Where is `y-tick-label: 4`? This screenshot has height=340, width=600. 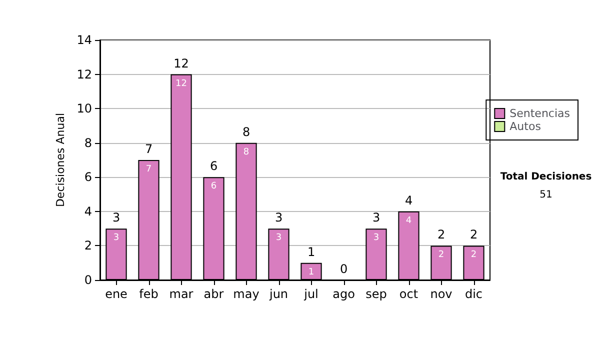
y-tick-label: 4 is located at coordinates (88, 211).